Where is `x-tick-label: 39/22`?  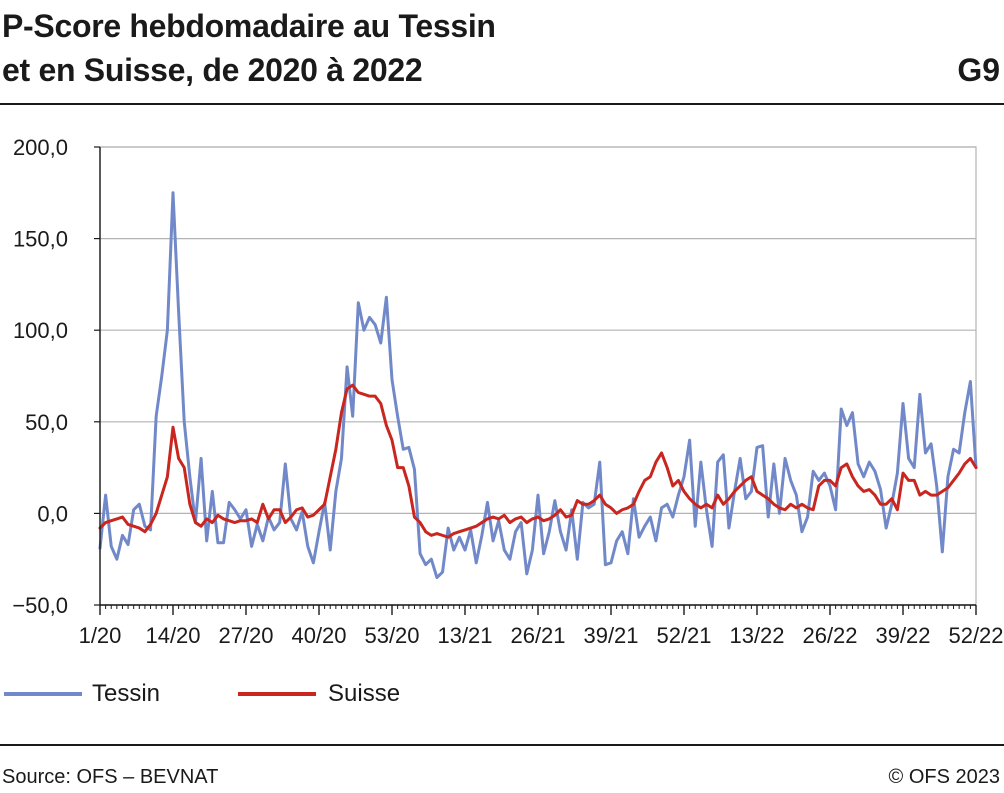 x-tick-label: 39/22 is located at coordinates (902, 635).